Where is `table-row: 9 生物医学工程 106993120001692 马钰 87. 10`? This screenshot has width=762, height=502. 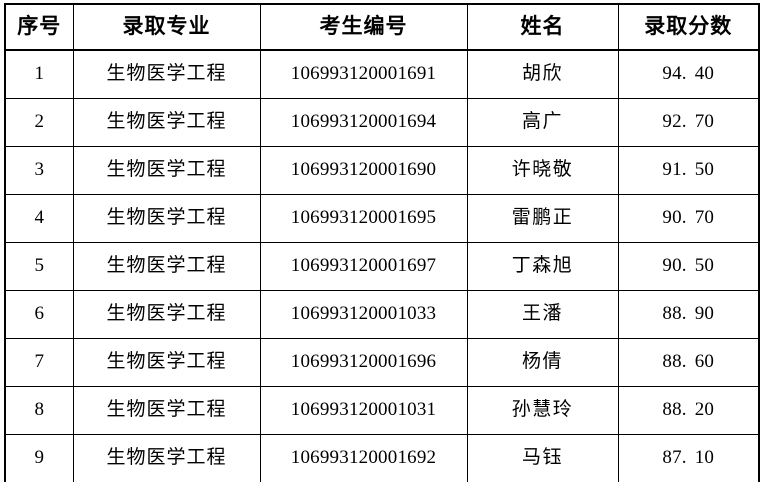
table-row: 9 生物医学工程 106993120001692 马钰 87. 10 is located at coordinates (382, 458).